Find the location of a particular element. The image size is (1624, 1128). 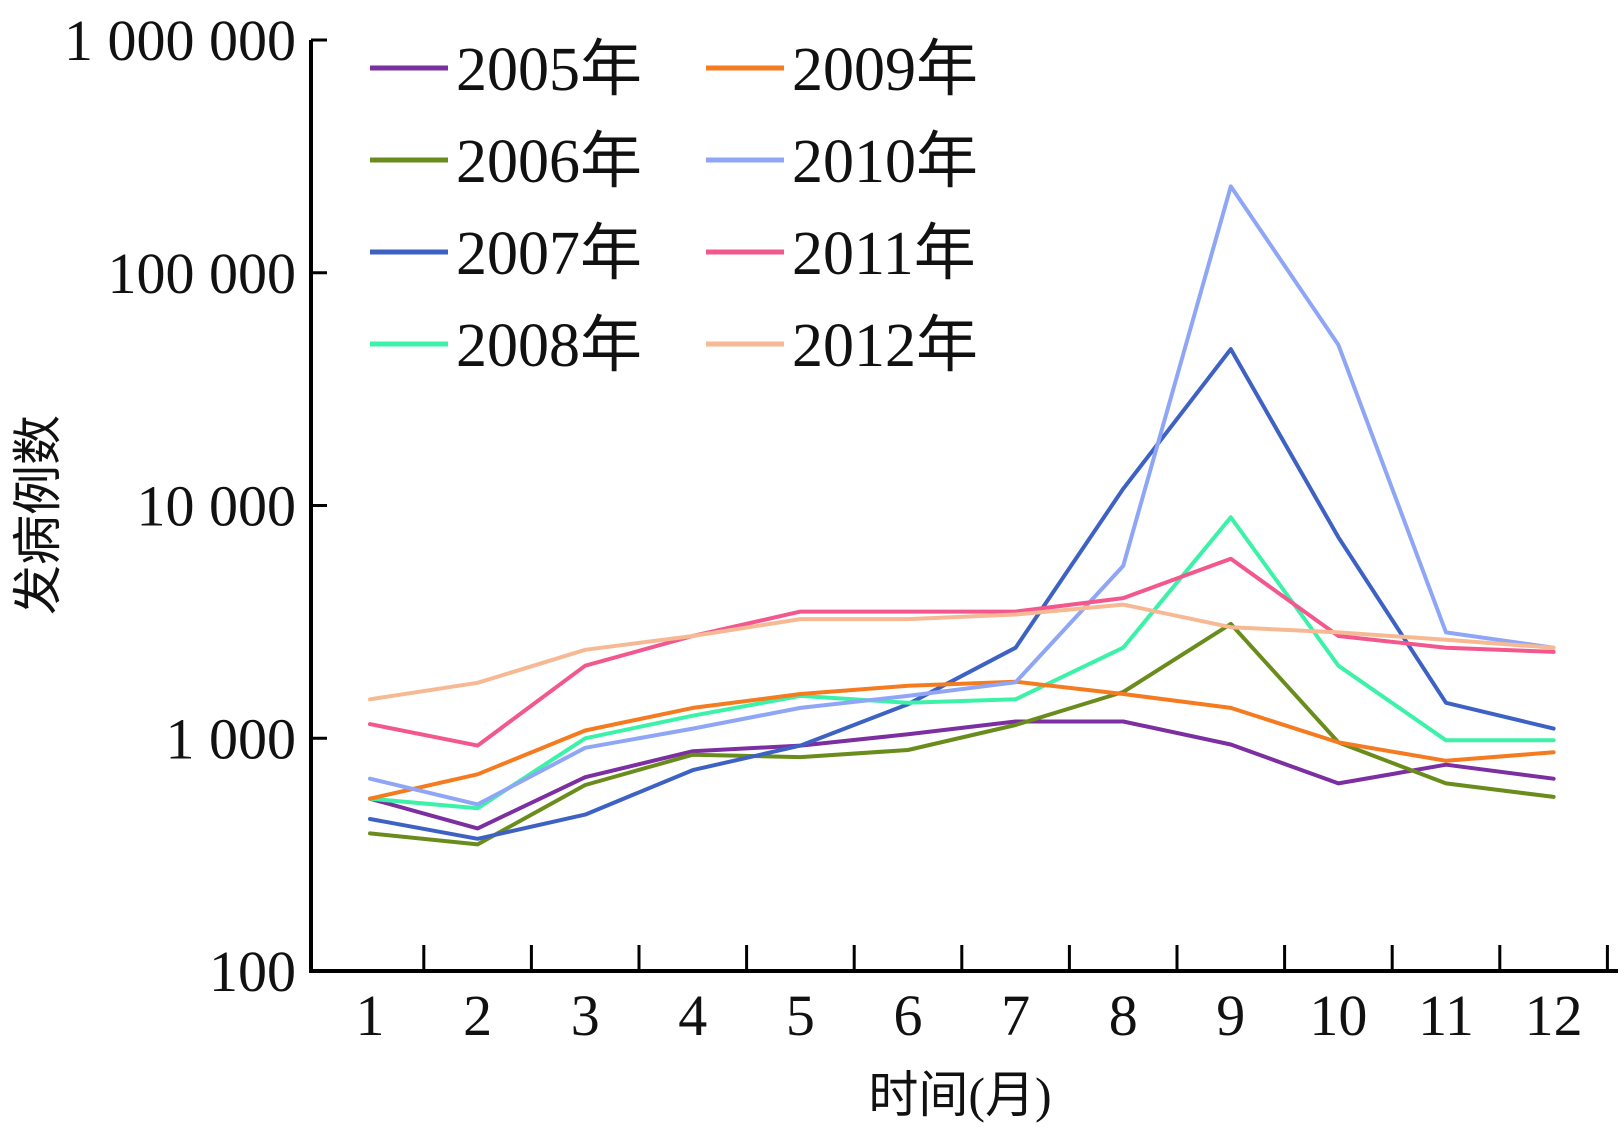

y-tick-label: 10 000 is located at coordinates (217, 506).